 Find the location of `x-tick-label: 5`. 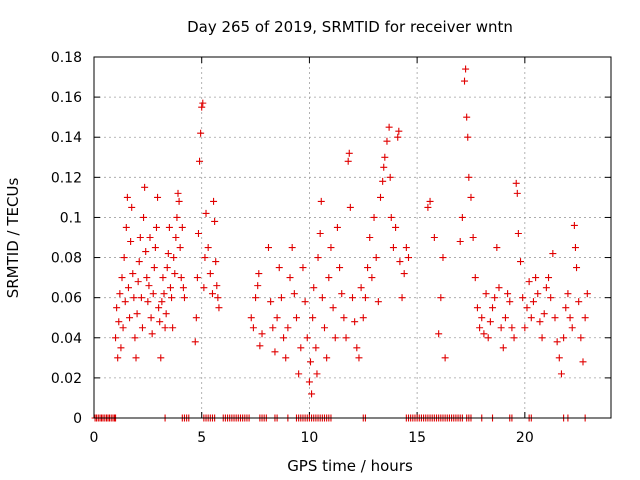

x-tick-label: 5 is located at coordinates (201, 438).